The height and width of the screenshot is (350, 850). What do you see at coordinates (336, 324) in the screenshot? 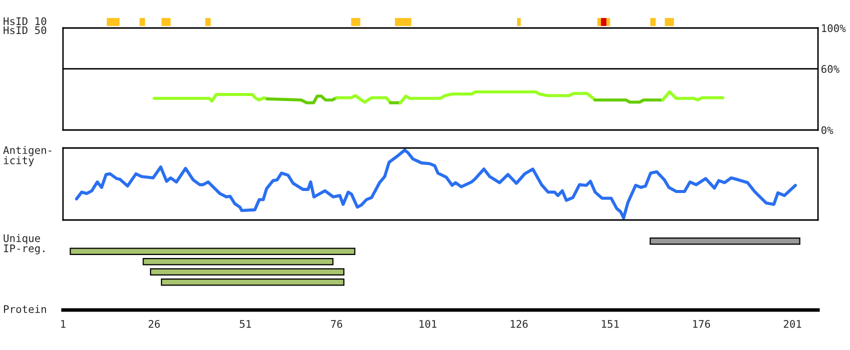
I see `x-tick-label: 76` at bounding box center [336, 324].